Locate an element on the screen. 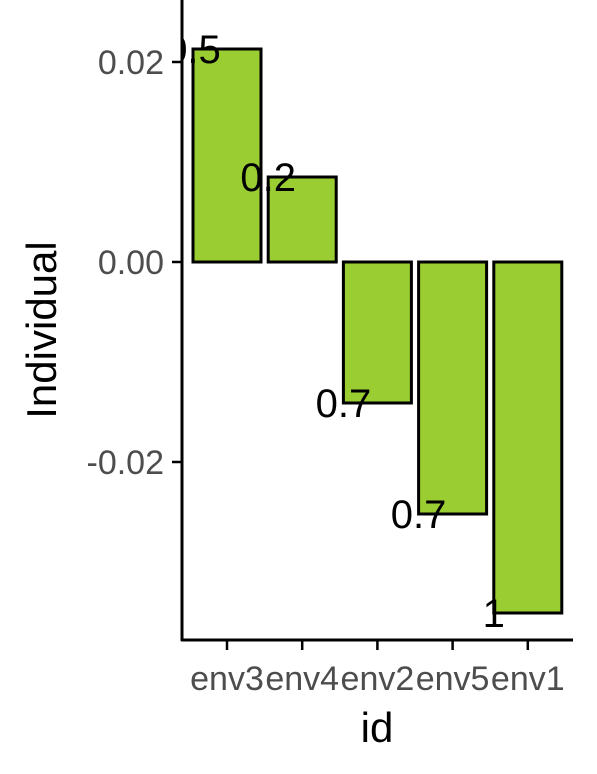 The height and width of the screenshot is (774, 597). data-label-env3: 0.5 is located at coordinates (193, 50).